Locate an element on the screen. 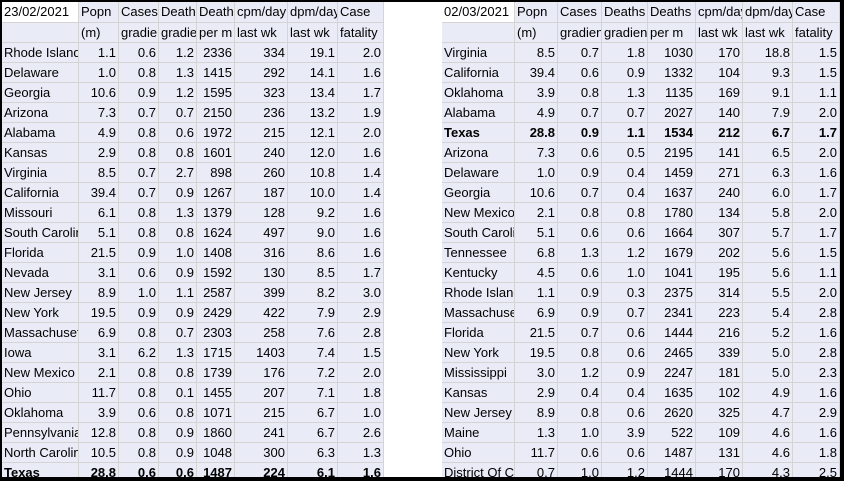 This screenshot has width=844, height=481. cell-population: 39.4 is located at coordinates (99, 192).